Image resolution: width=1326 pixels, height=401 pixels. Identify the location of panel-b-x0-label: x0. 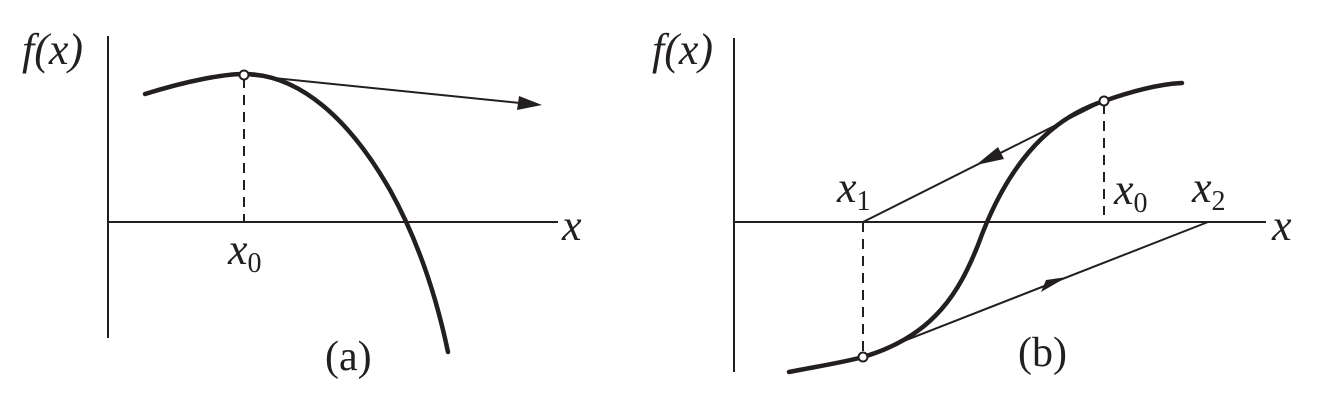
(1130, 192).